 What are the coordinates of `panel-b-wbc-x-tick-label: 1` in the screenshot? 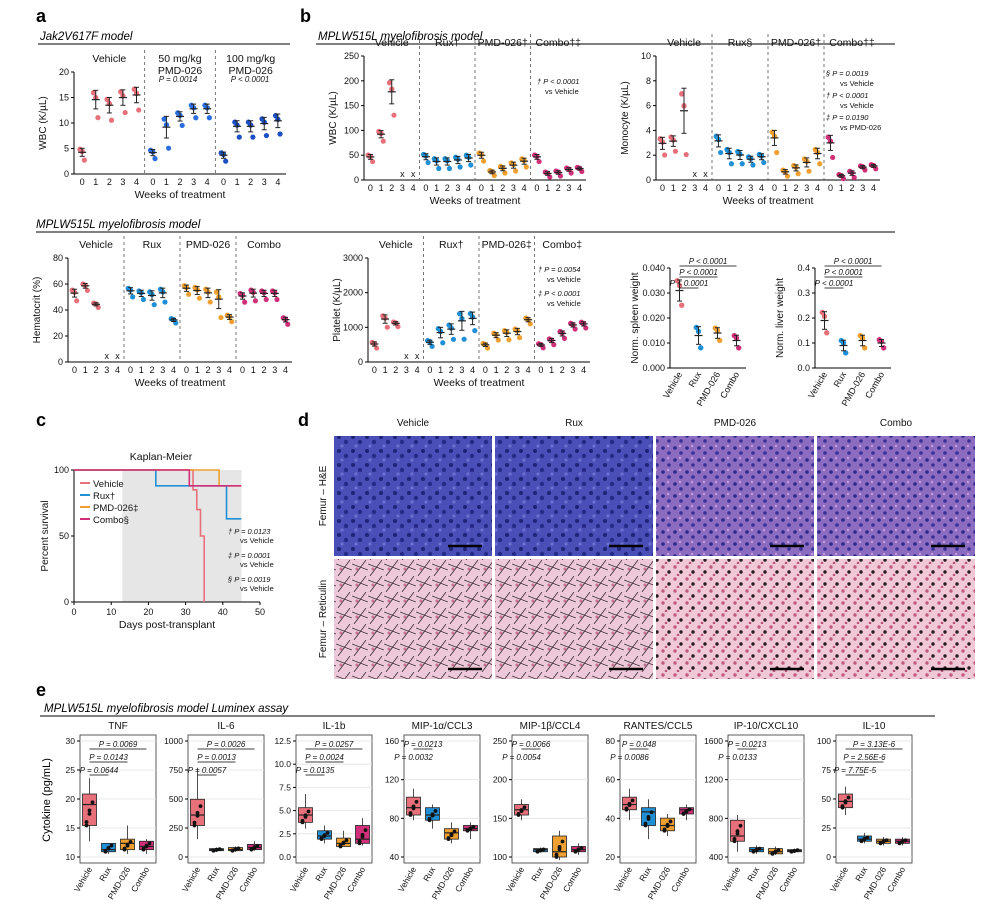 It's located at (436, 188).